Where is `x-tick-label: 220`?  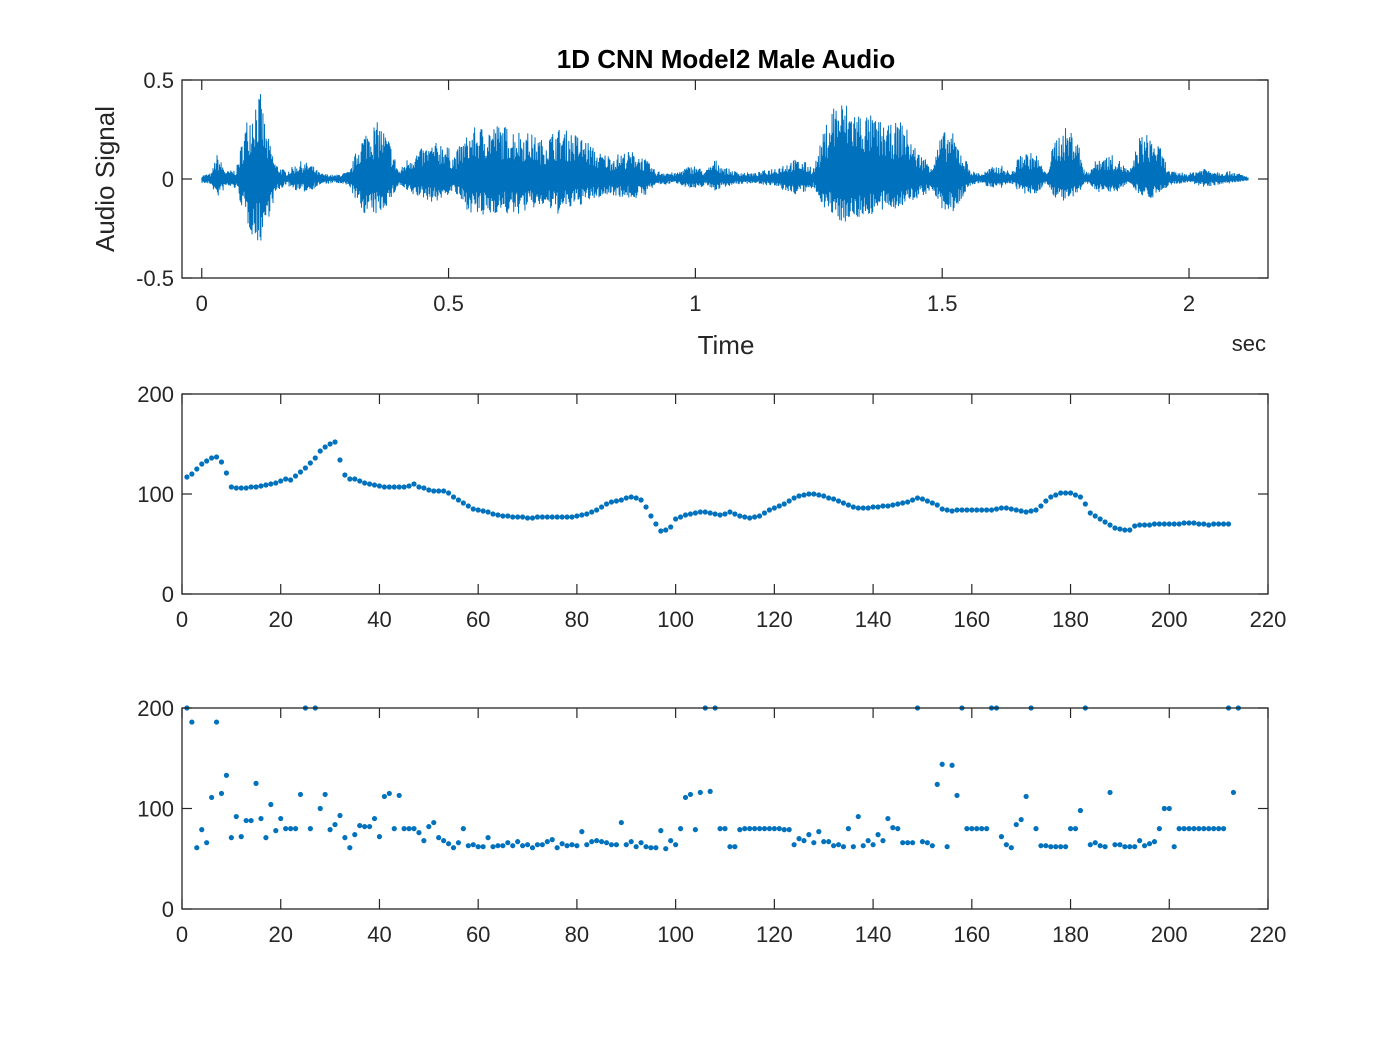 x-tick-label: 220 is located at coordinates (1268, 934).